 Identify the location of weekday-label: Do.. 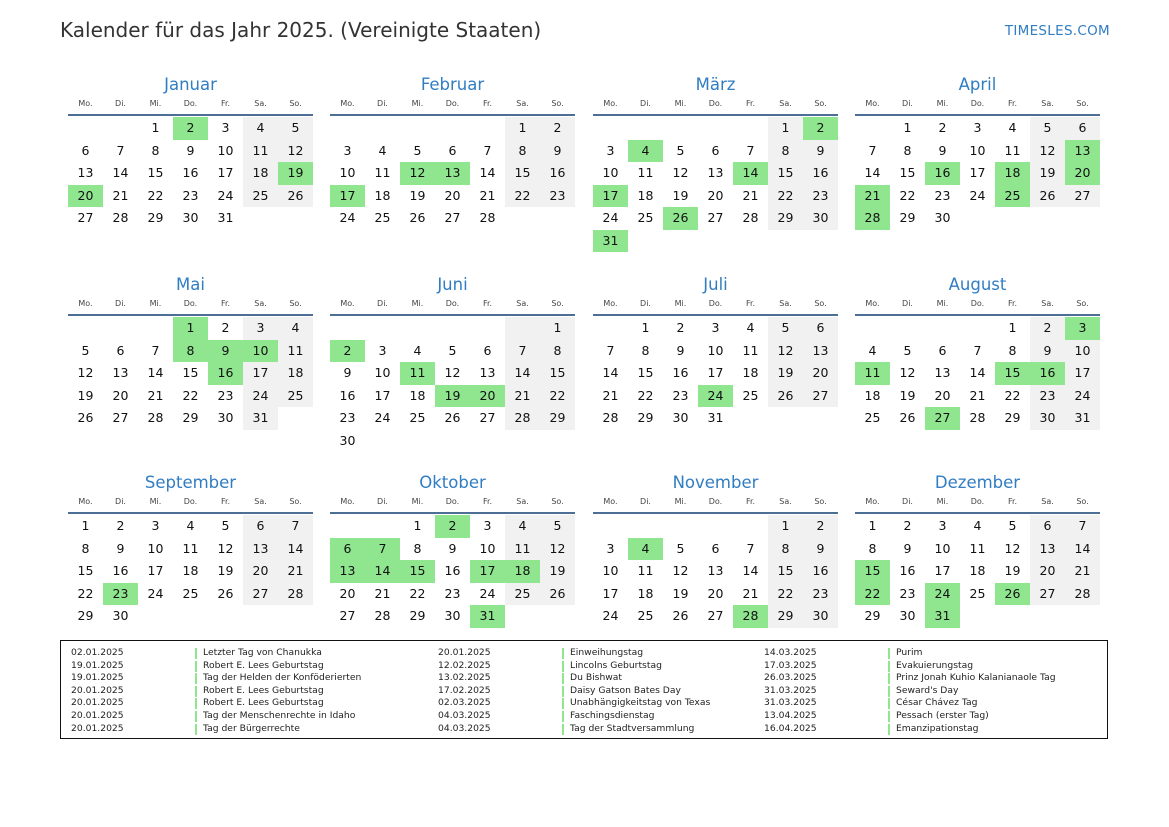
(190, 103).